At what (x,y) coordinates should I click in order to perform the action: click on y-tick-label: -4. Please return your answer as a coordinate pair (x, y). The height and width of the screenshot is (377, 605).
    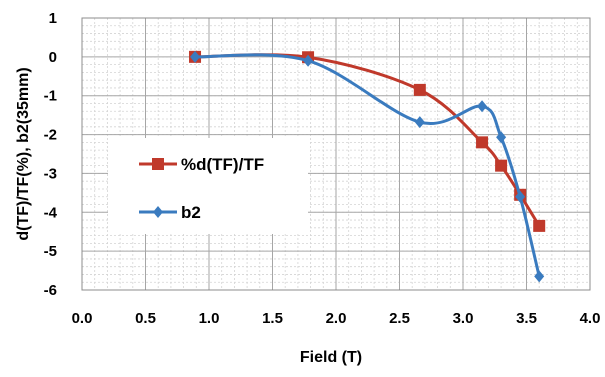
    Looking at the image, I should click on (51, 212).